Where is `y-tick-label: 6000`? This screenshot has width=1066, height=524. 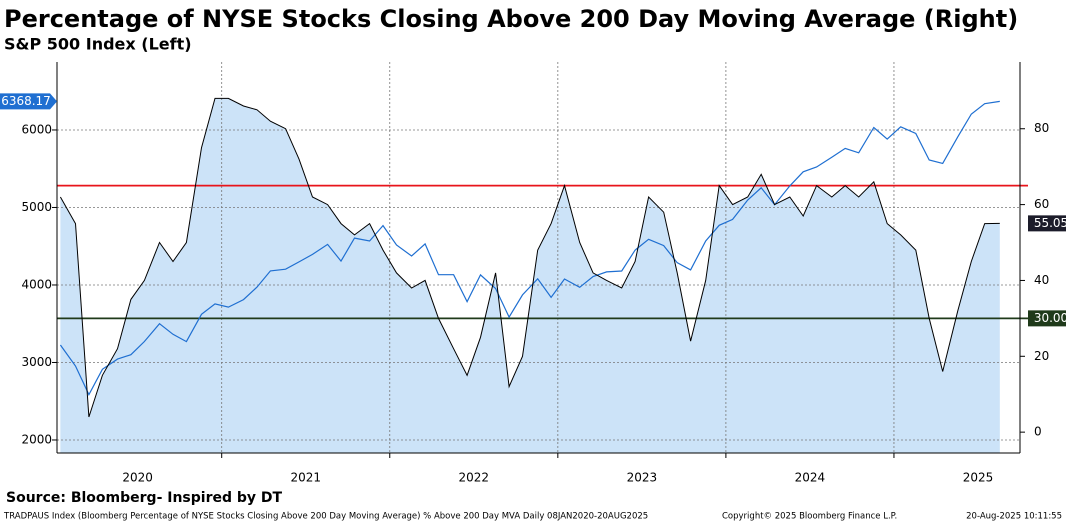
y-tick-label: 6000 is located at coordinates (36, 129).